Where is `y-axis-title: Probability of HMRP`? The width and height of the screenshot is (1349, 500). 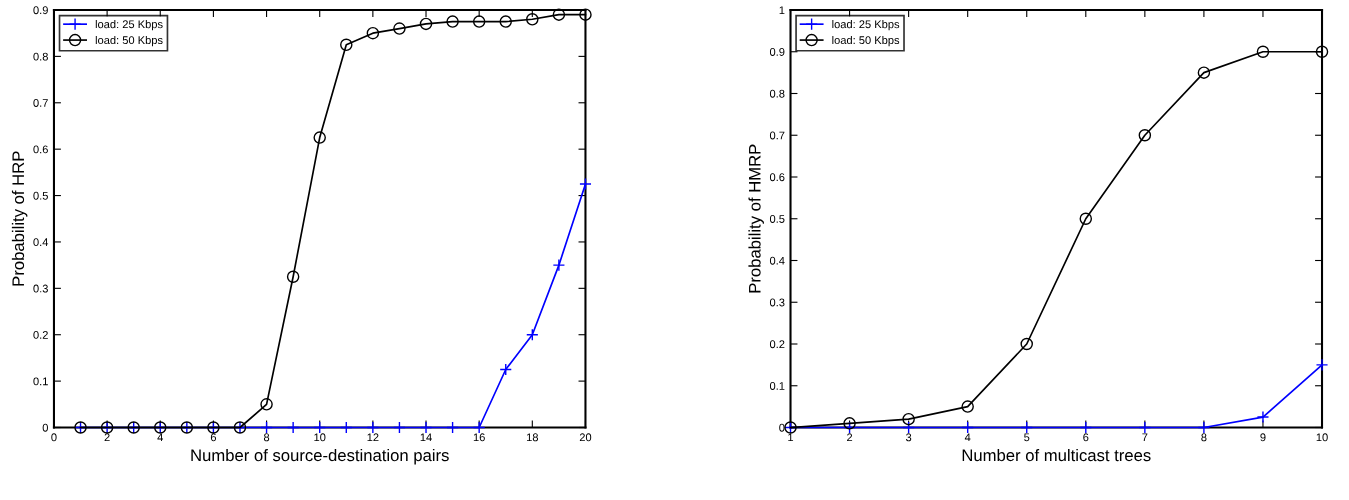
y-axis-title: Probability of HMRP is located at coordinates (756, 218).